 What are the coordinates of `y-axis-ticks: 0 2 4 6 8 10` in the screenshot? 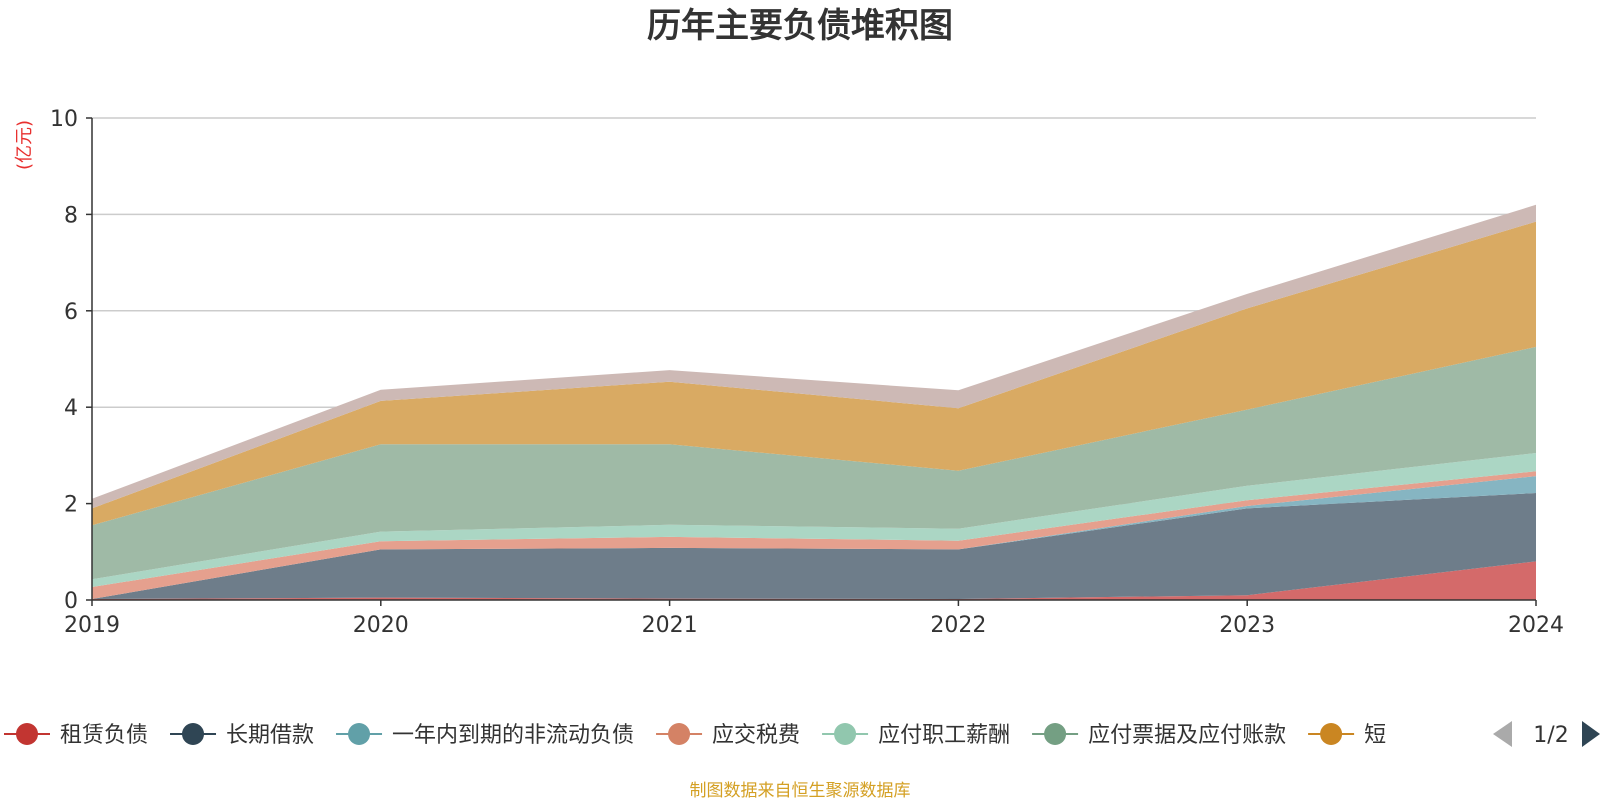 It's located at (71, 360).